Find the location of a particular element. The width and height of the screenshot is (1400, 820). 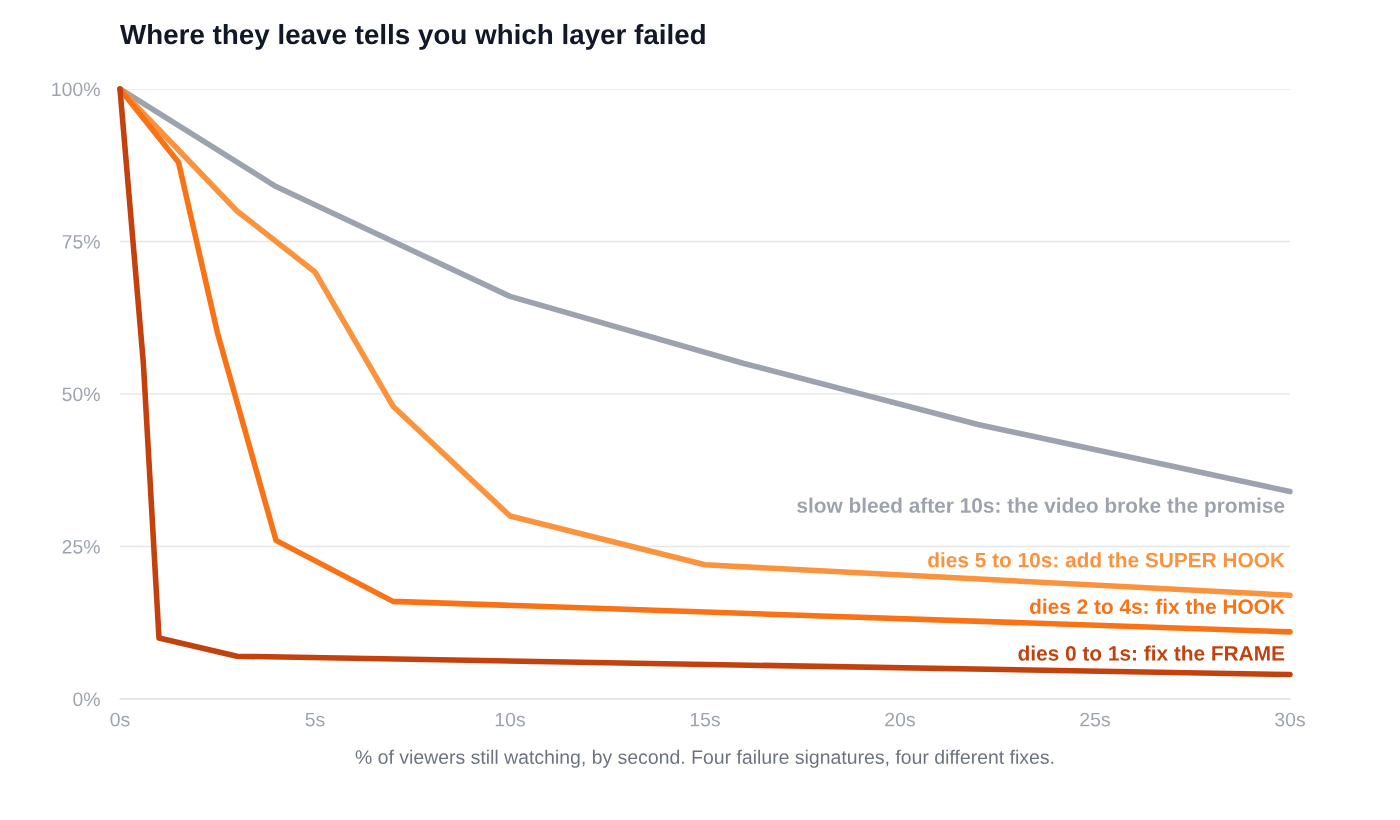

x-tick-label: 0s is located at coordinates (120, 719).